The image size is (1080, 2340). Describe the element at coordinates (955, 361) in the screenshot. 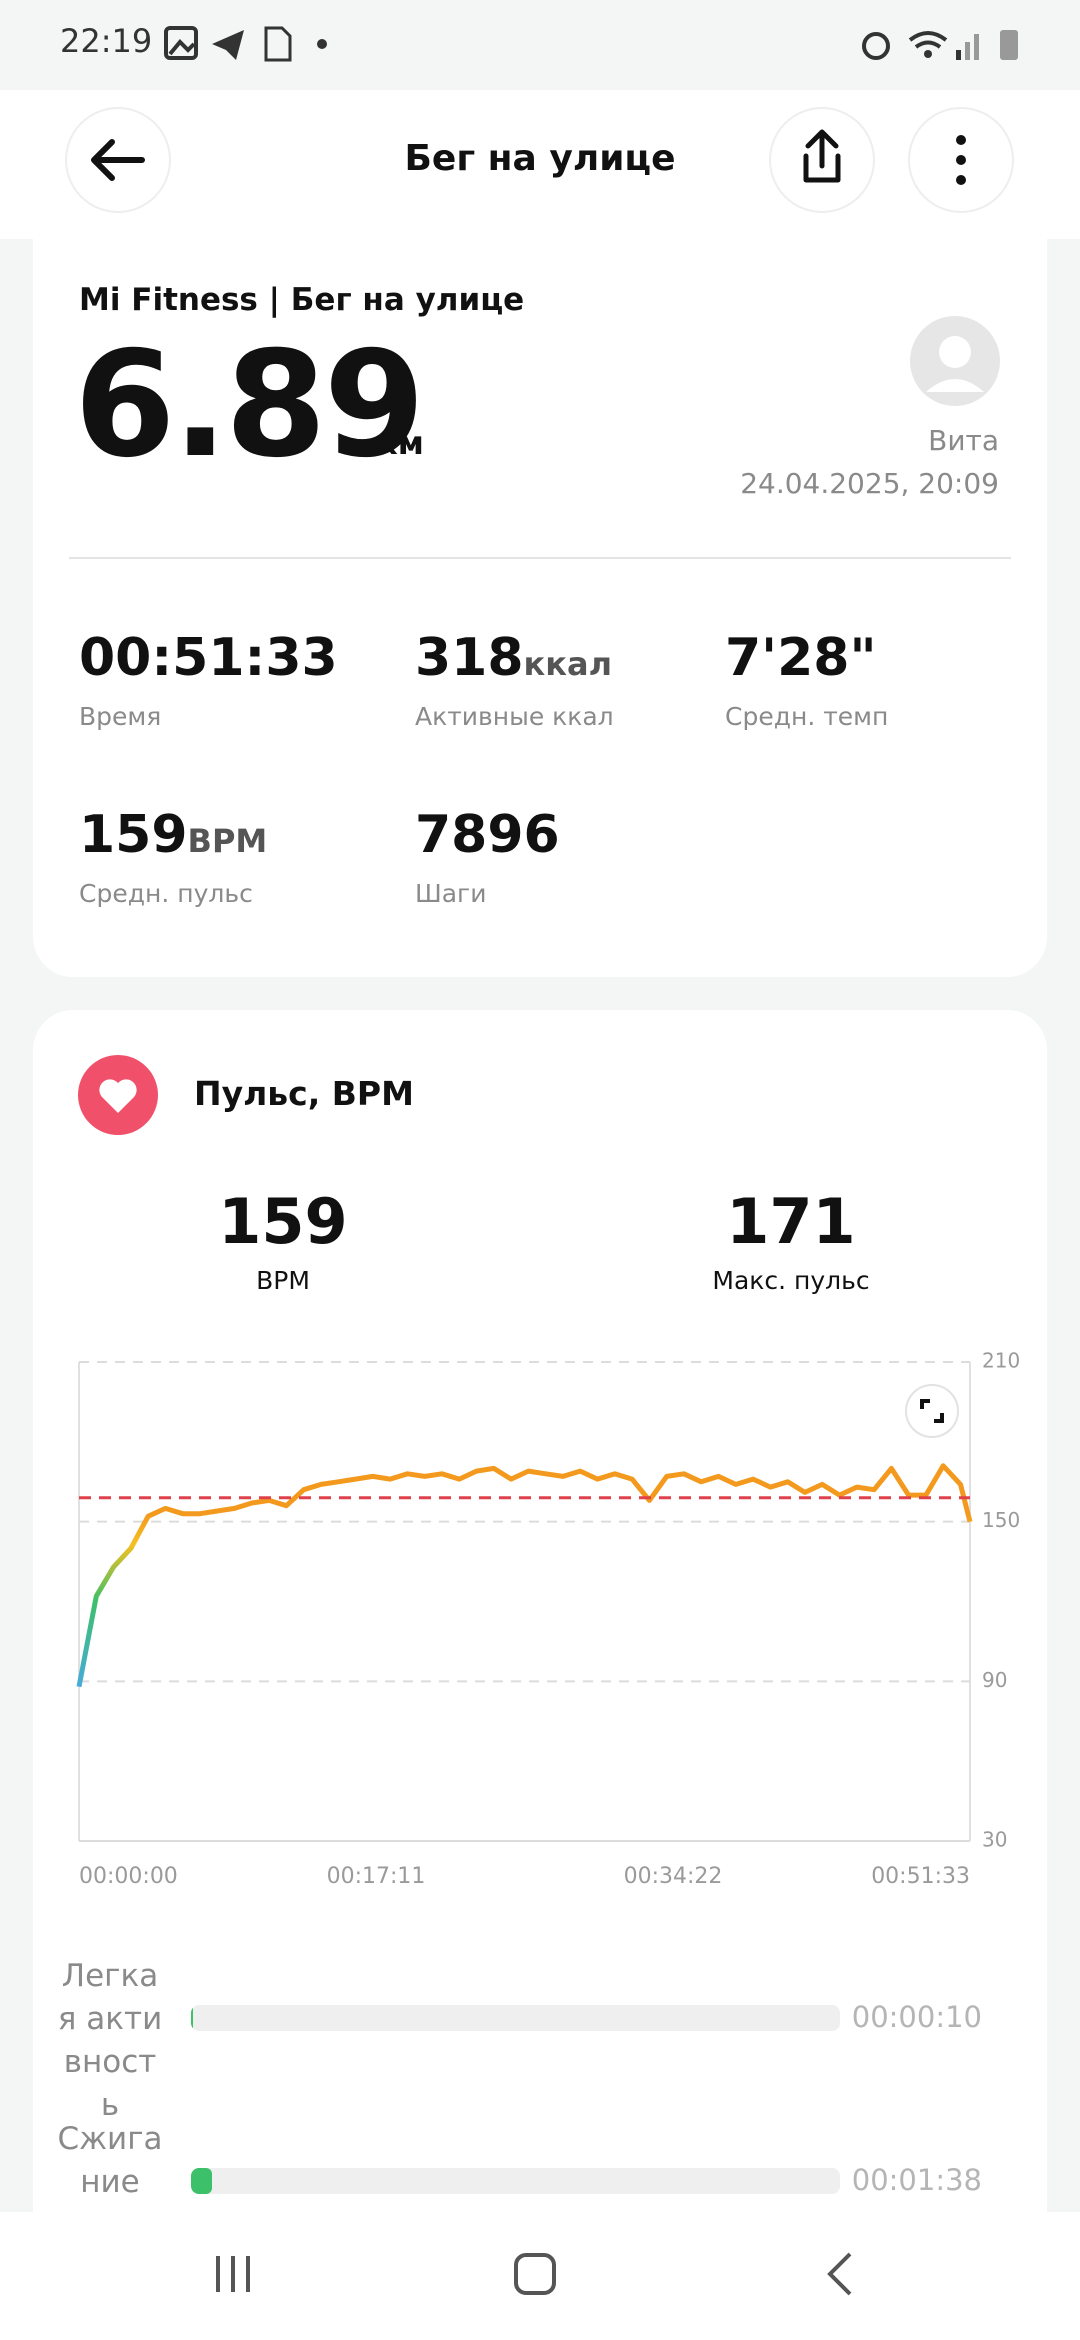

I see `avatar` at that location.